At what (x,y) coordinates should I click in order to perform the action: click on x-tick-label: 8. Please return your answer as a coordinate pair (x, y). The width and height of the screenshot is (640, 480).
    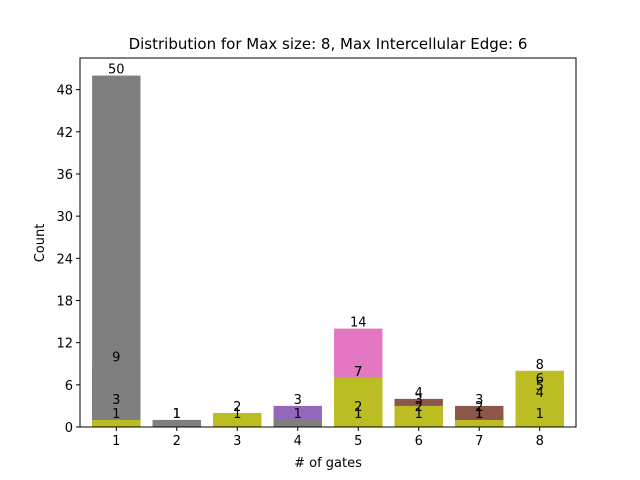
    Looking at the image, I should click on (540, 441).